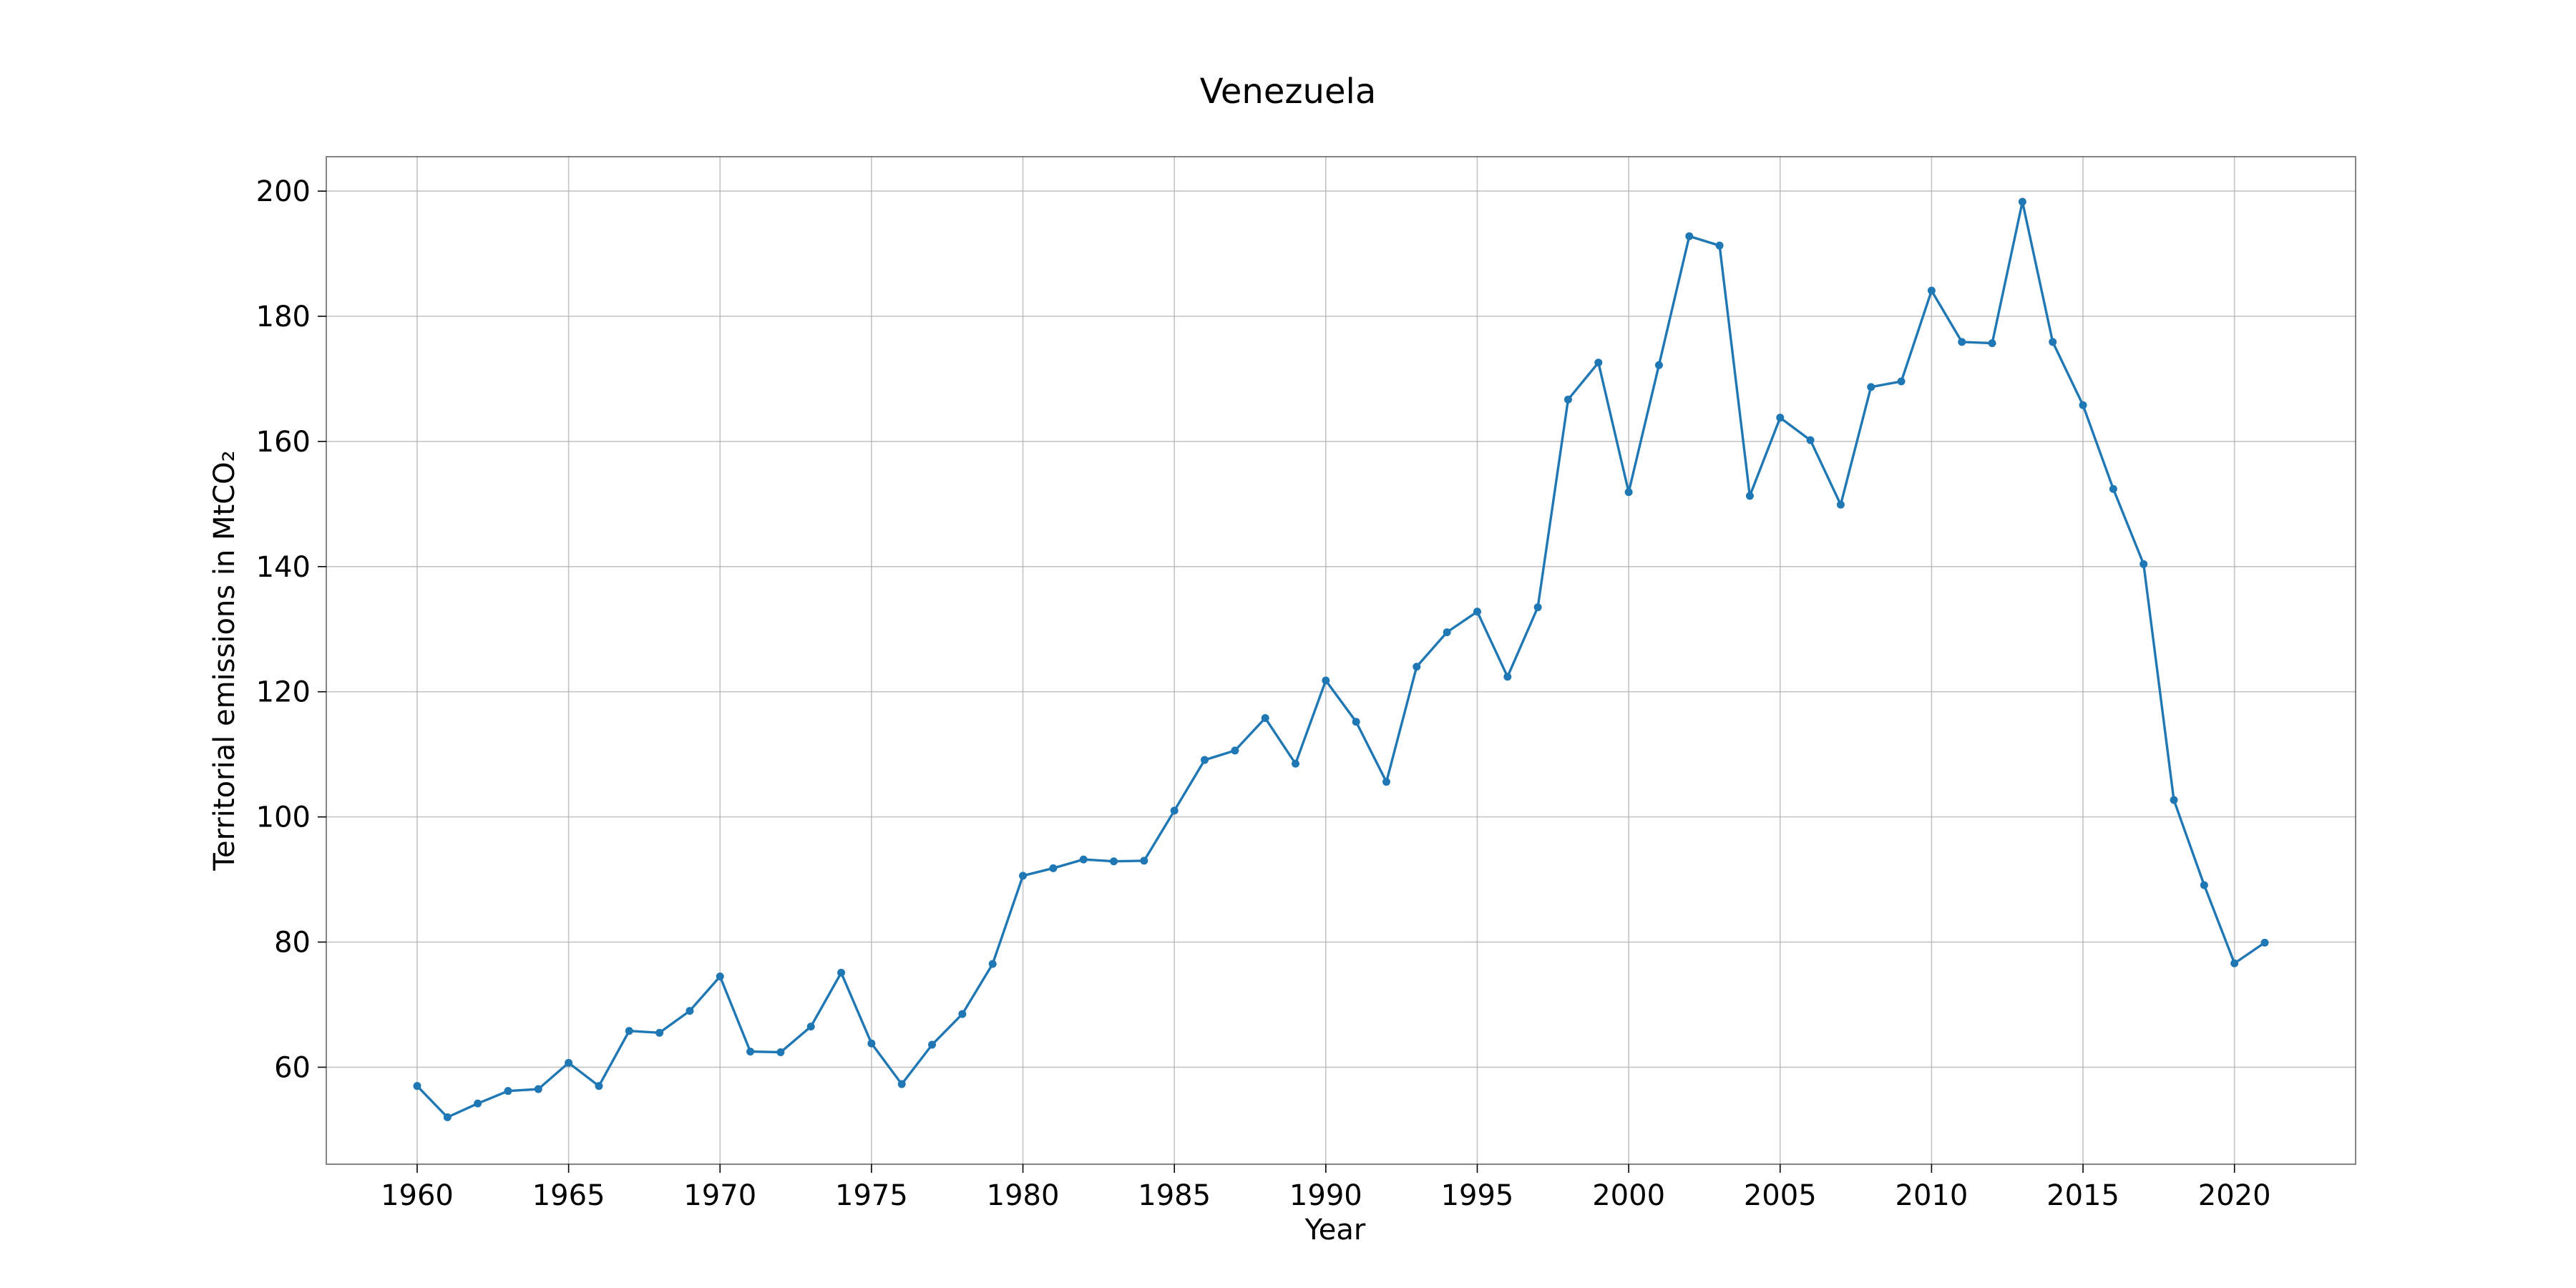  I want to click on y-tick-label: 80, so click(292, 943).